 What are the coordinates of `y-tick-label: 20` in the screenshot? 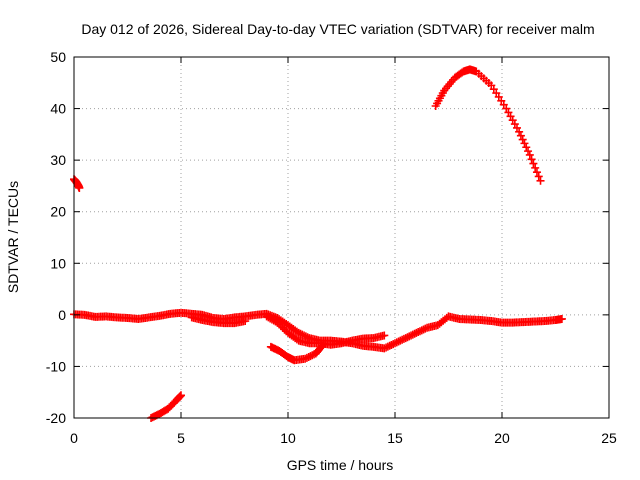 It's located at (58, 212).